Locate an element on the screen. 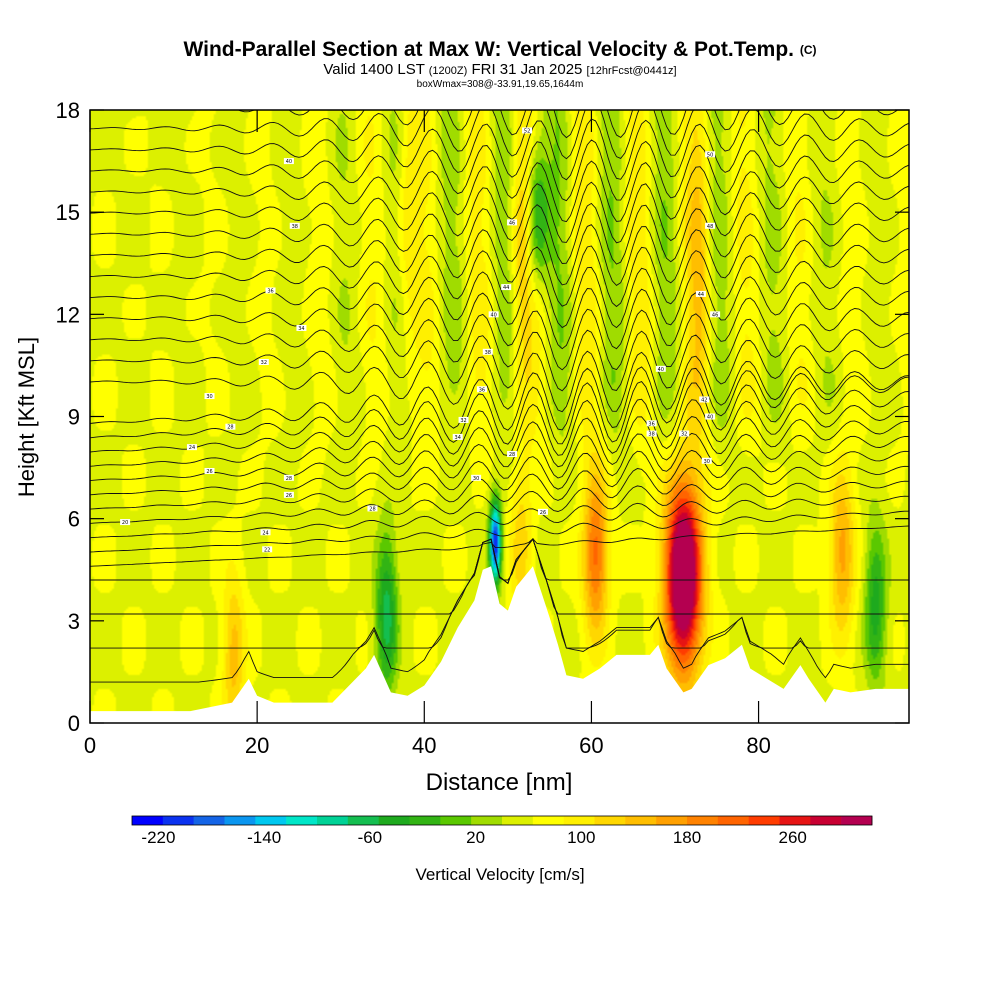 This screenshot has height=1000, width=1000. x-axis-label: Distance [nm] is located at coordinates (499, 782).